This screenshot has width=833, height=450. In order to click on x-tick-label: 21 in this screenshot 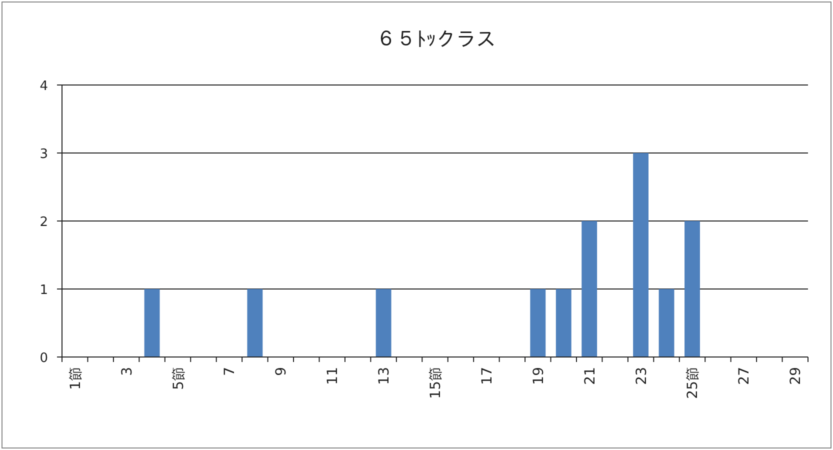, I will do `click(590, 376)`.